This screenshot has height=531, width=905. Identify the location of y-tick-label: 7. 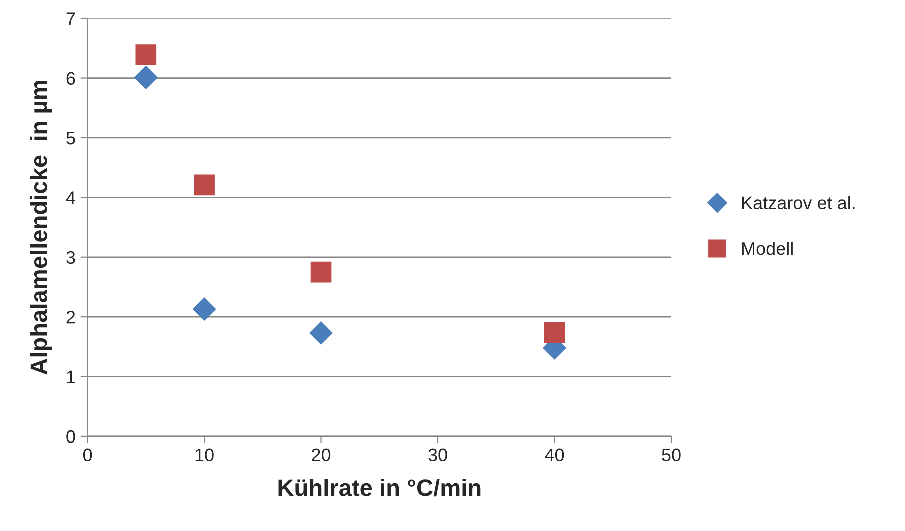
(71, 19).